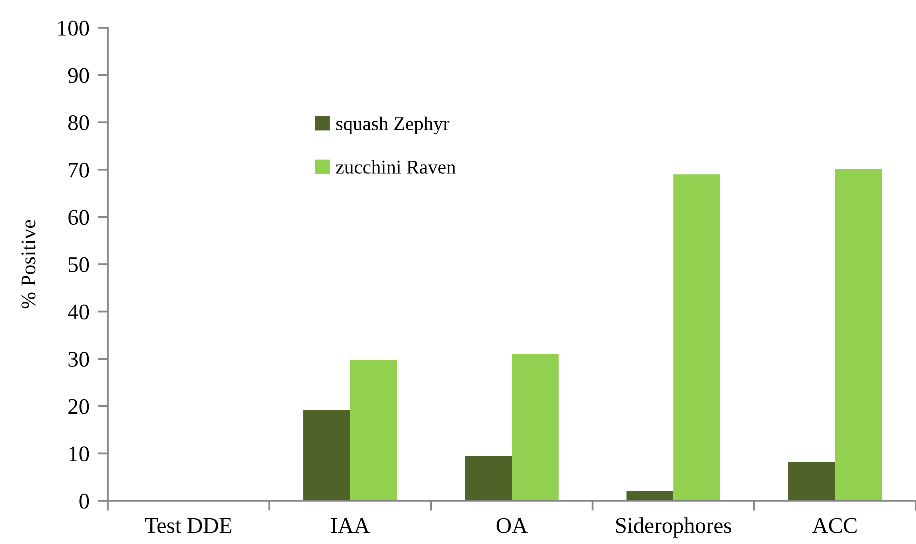 The image size is (916, 544). Describe the element at coordinates (674, 528) in the screenshot. I see `x-tick-label: Siderophores` at that location.